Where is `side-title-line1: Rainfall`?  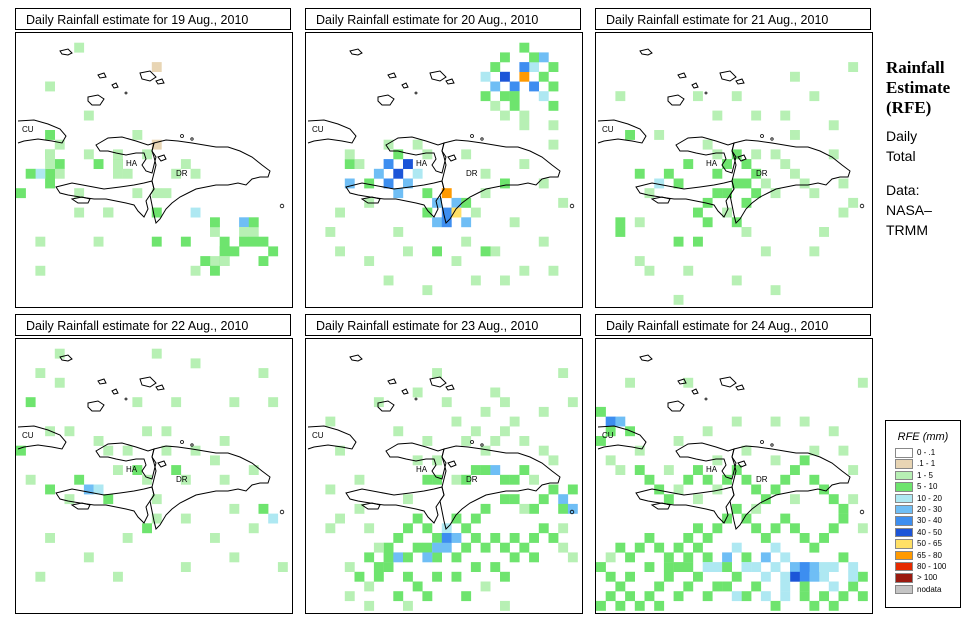 side-title-line1: Rainfall is located at coordinates (915, 67).